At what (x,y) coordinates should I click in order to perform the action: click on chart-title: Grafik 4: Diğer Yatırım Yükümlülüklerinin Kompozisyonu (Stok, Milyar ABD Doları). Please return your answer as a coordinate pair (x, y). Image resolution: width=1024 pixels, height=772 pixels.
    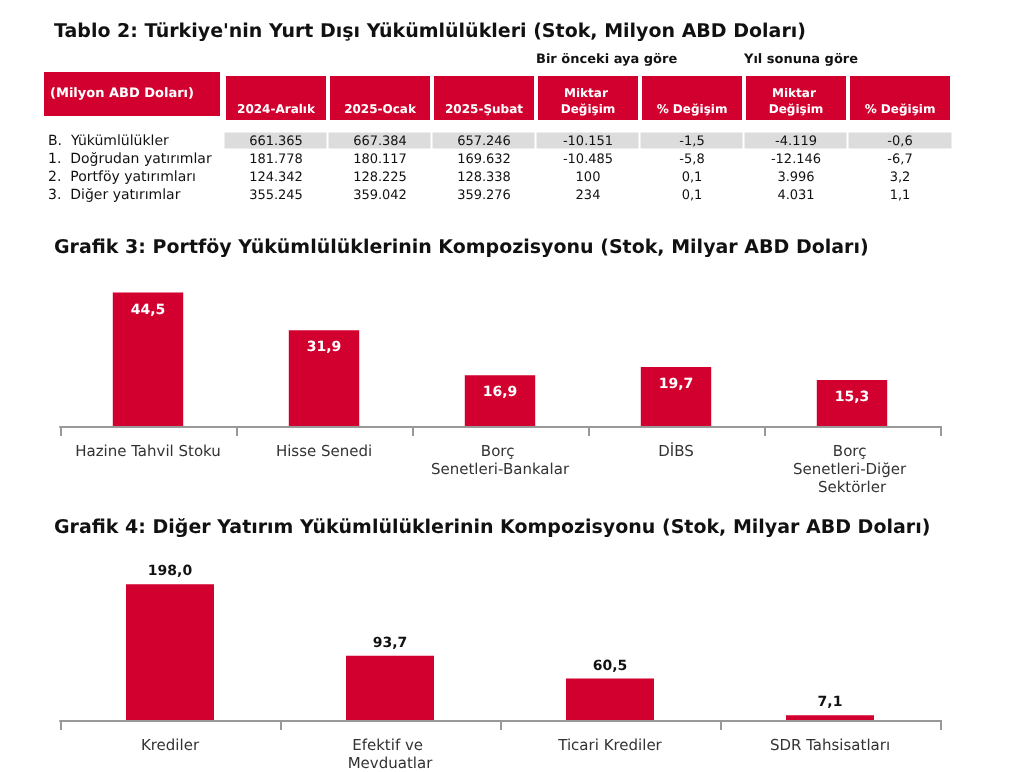
    Looking at the image, I should click on (492, 528).